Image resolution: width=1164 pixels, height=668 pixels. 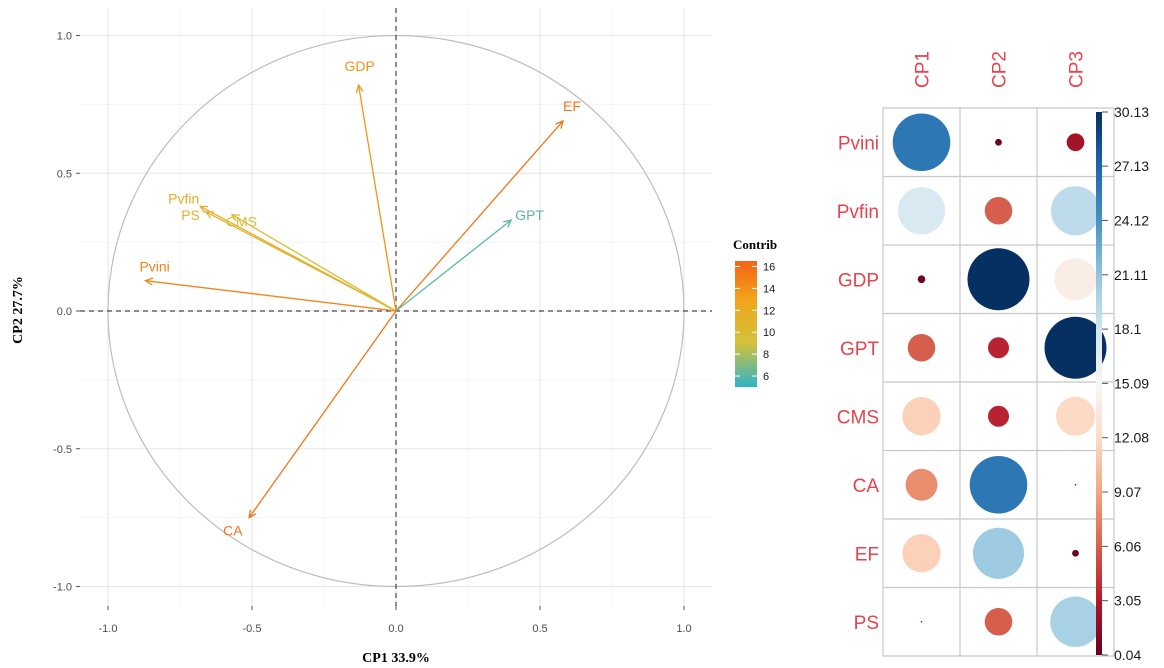 I want to click on matrix-circle-ps-cp1, so click(x=921, y=621).